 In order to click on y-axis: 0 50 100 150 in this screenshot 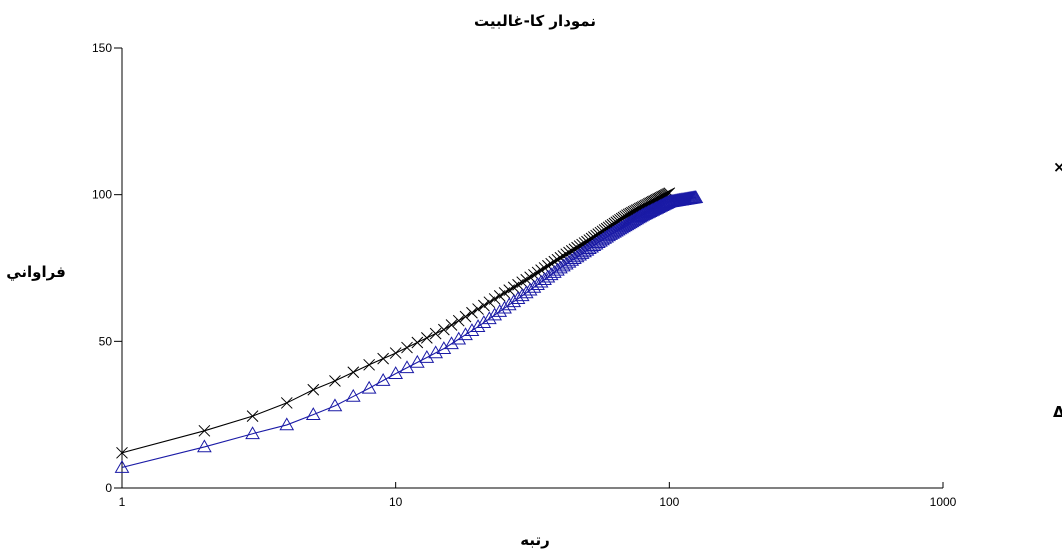, I will do `click(107, 268)`.